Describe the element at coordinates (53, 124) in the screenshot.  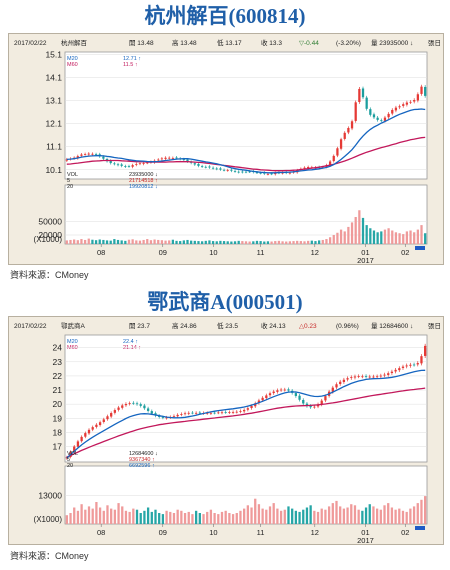
I see `price-tick-label: 12.1` at that location.